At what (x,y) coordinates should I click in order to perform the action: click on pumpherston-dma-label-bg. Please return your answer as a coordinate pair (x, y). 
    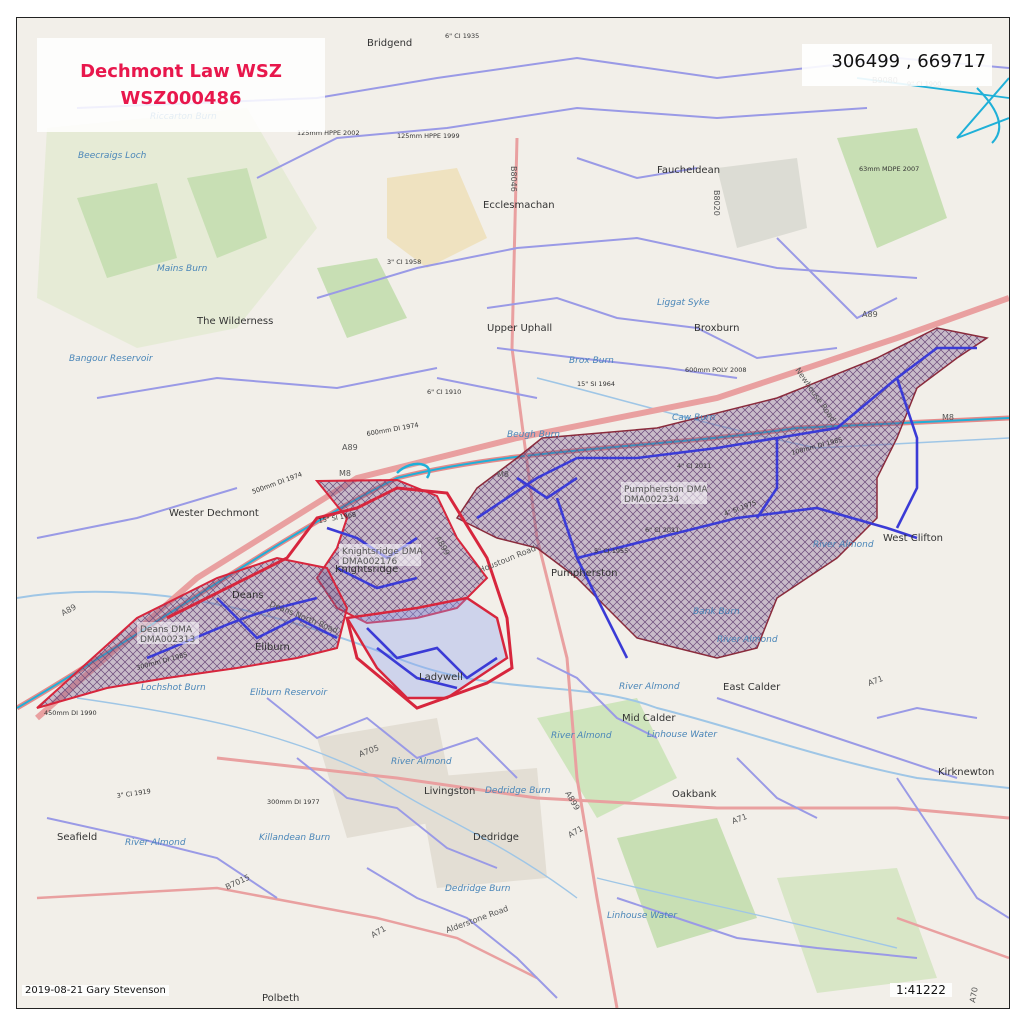
    Looking at the image, I should click on (664, 493).